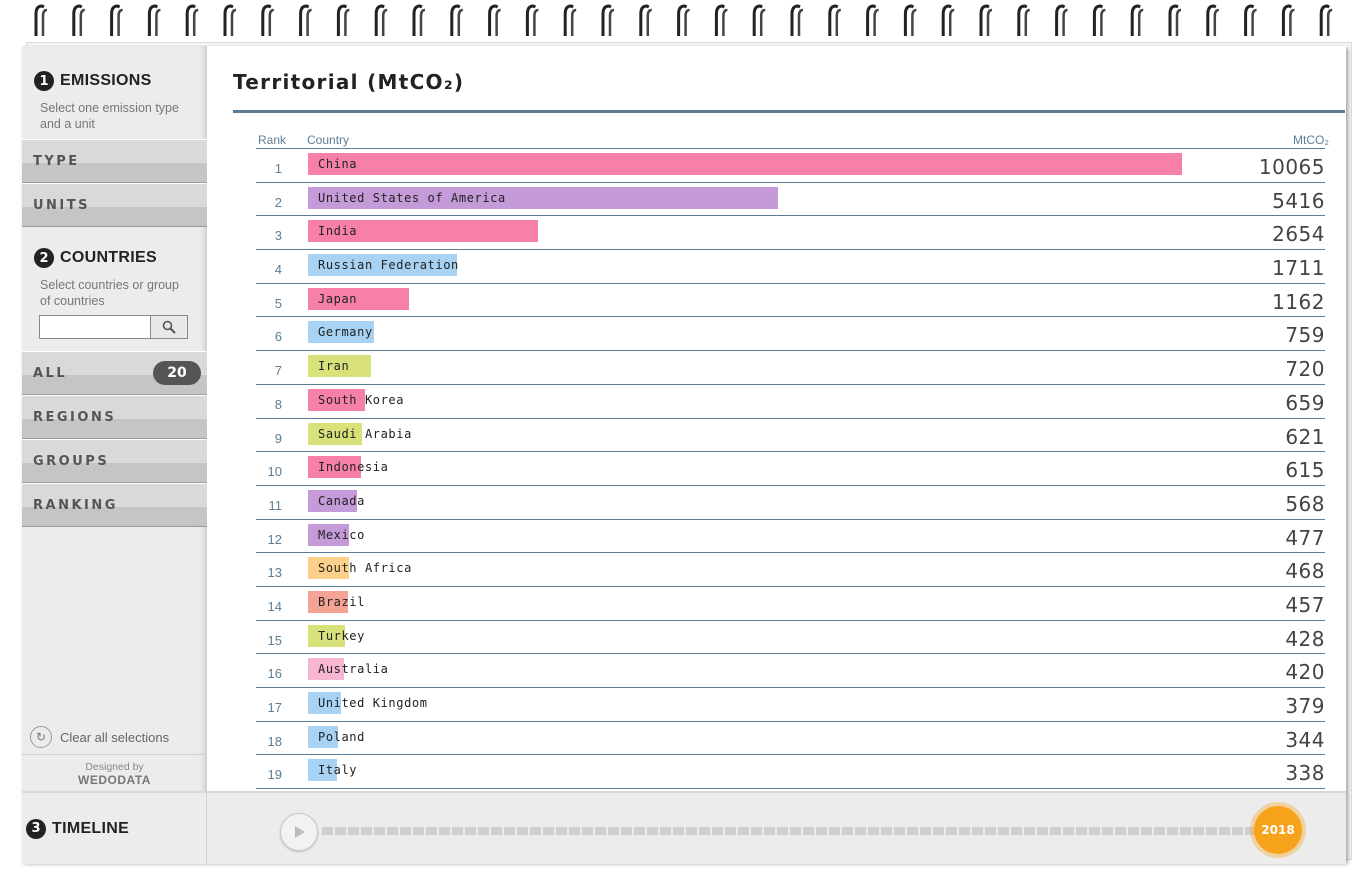  Describe the element at coordinates (790, 604) in the screenshot. I see `ranking-row: 14 Brazil 457` at that location.